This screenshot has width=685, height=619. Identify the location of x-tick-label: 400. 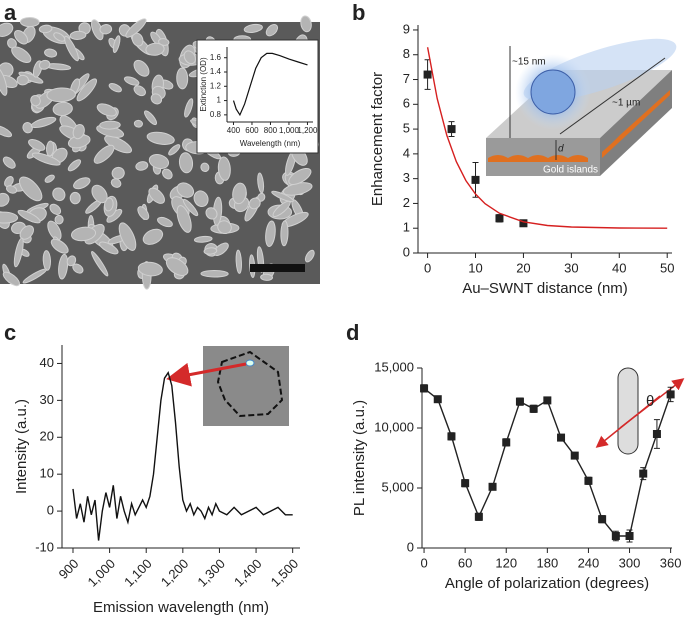
(234, 130).